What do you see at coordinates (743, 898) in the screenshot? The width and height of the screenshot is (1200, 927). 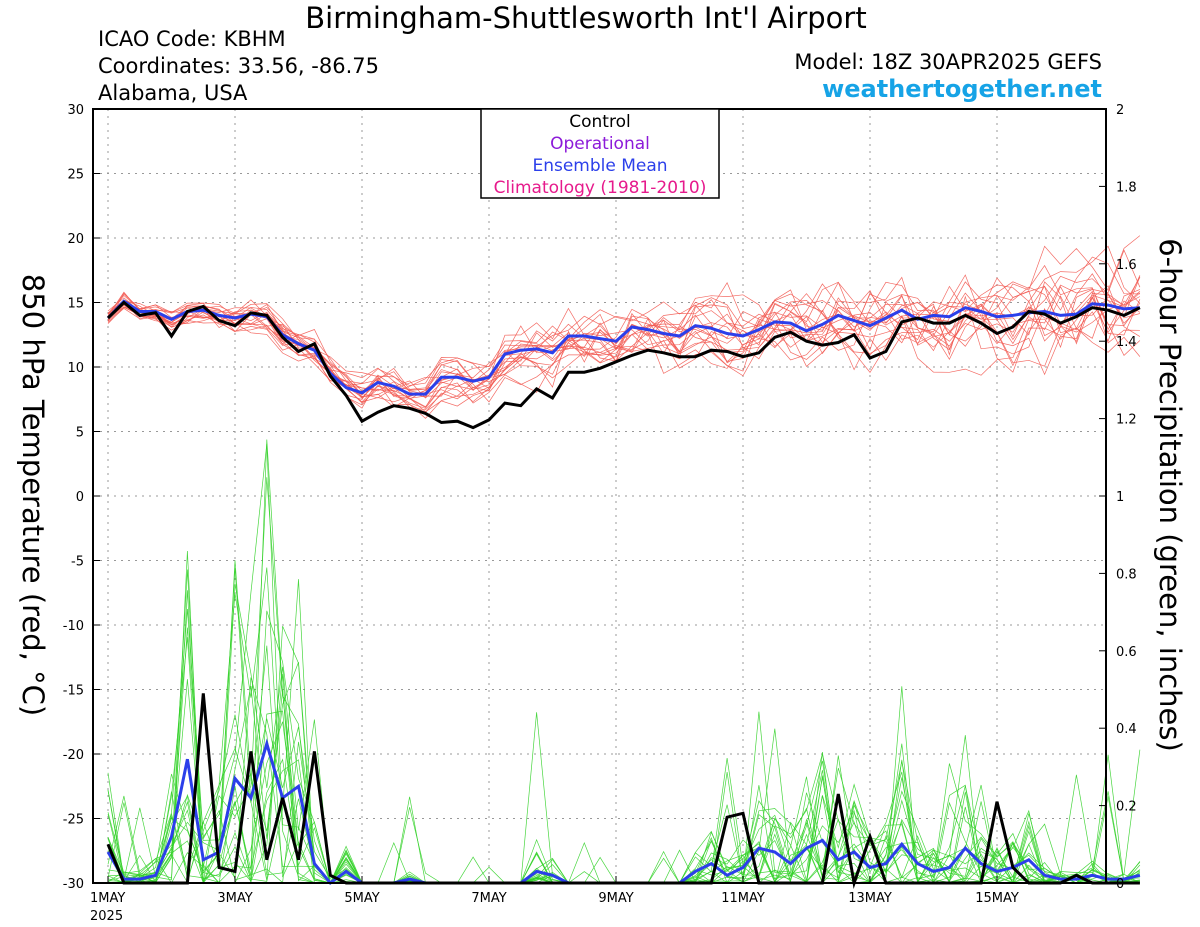 I see `x-tick-label: 11MAY` at bounding box center [743, 898].